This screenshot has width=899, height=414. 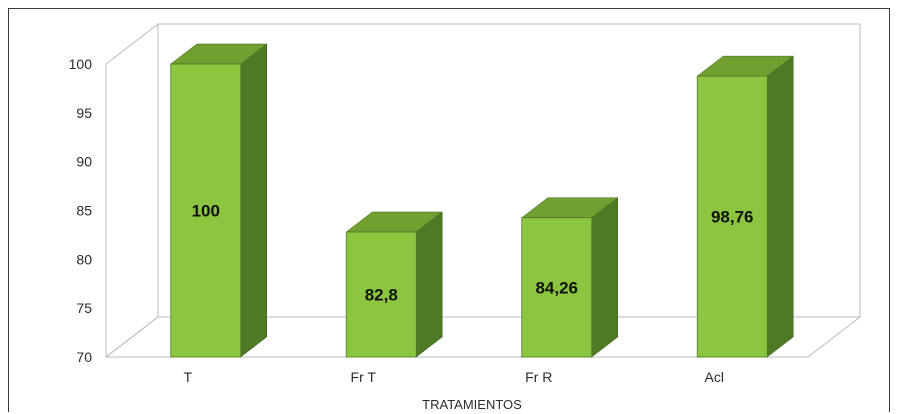 I want to click on x-axis-categories: T Fr T Fr R Acl, so click(x=453, y=377).